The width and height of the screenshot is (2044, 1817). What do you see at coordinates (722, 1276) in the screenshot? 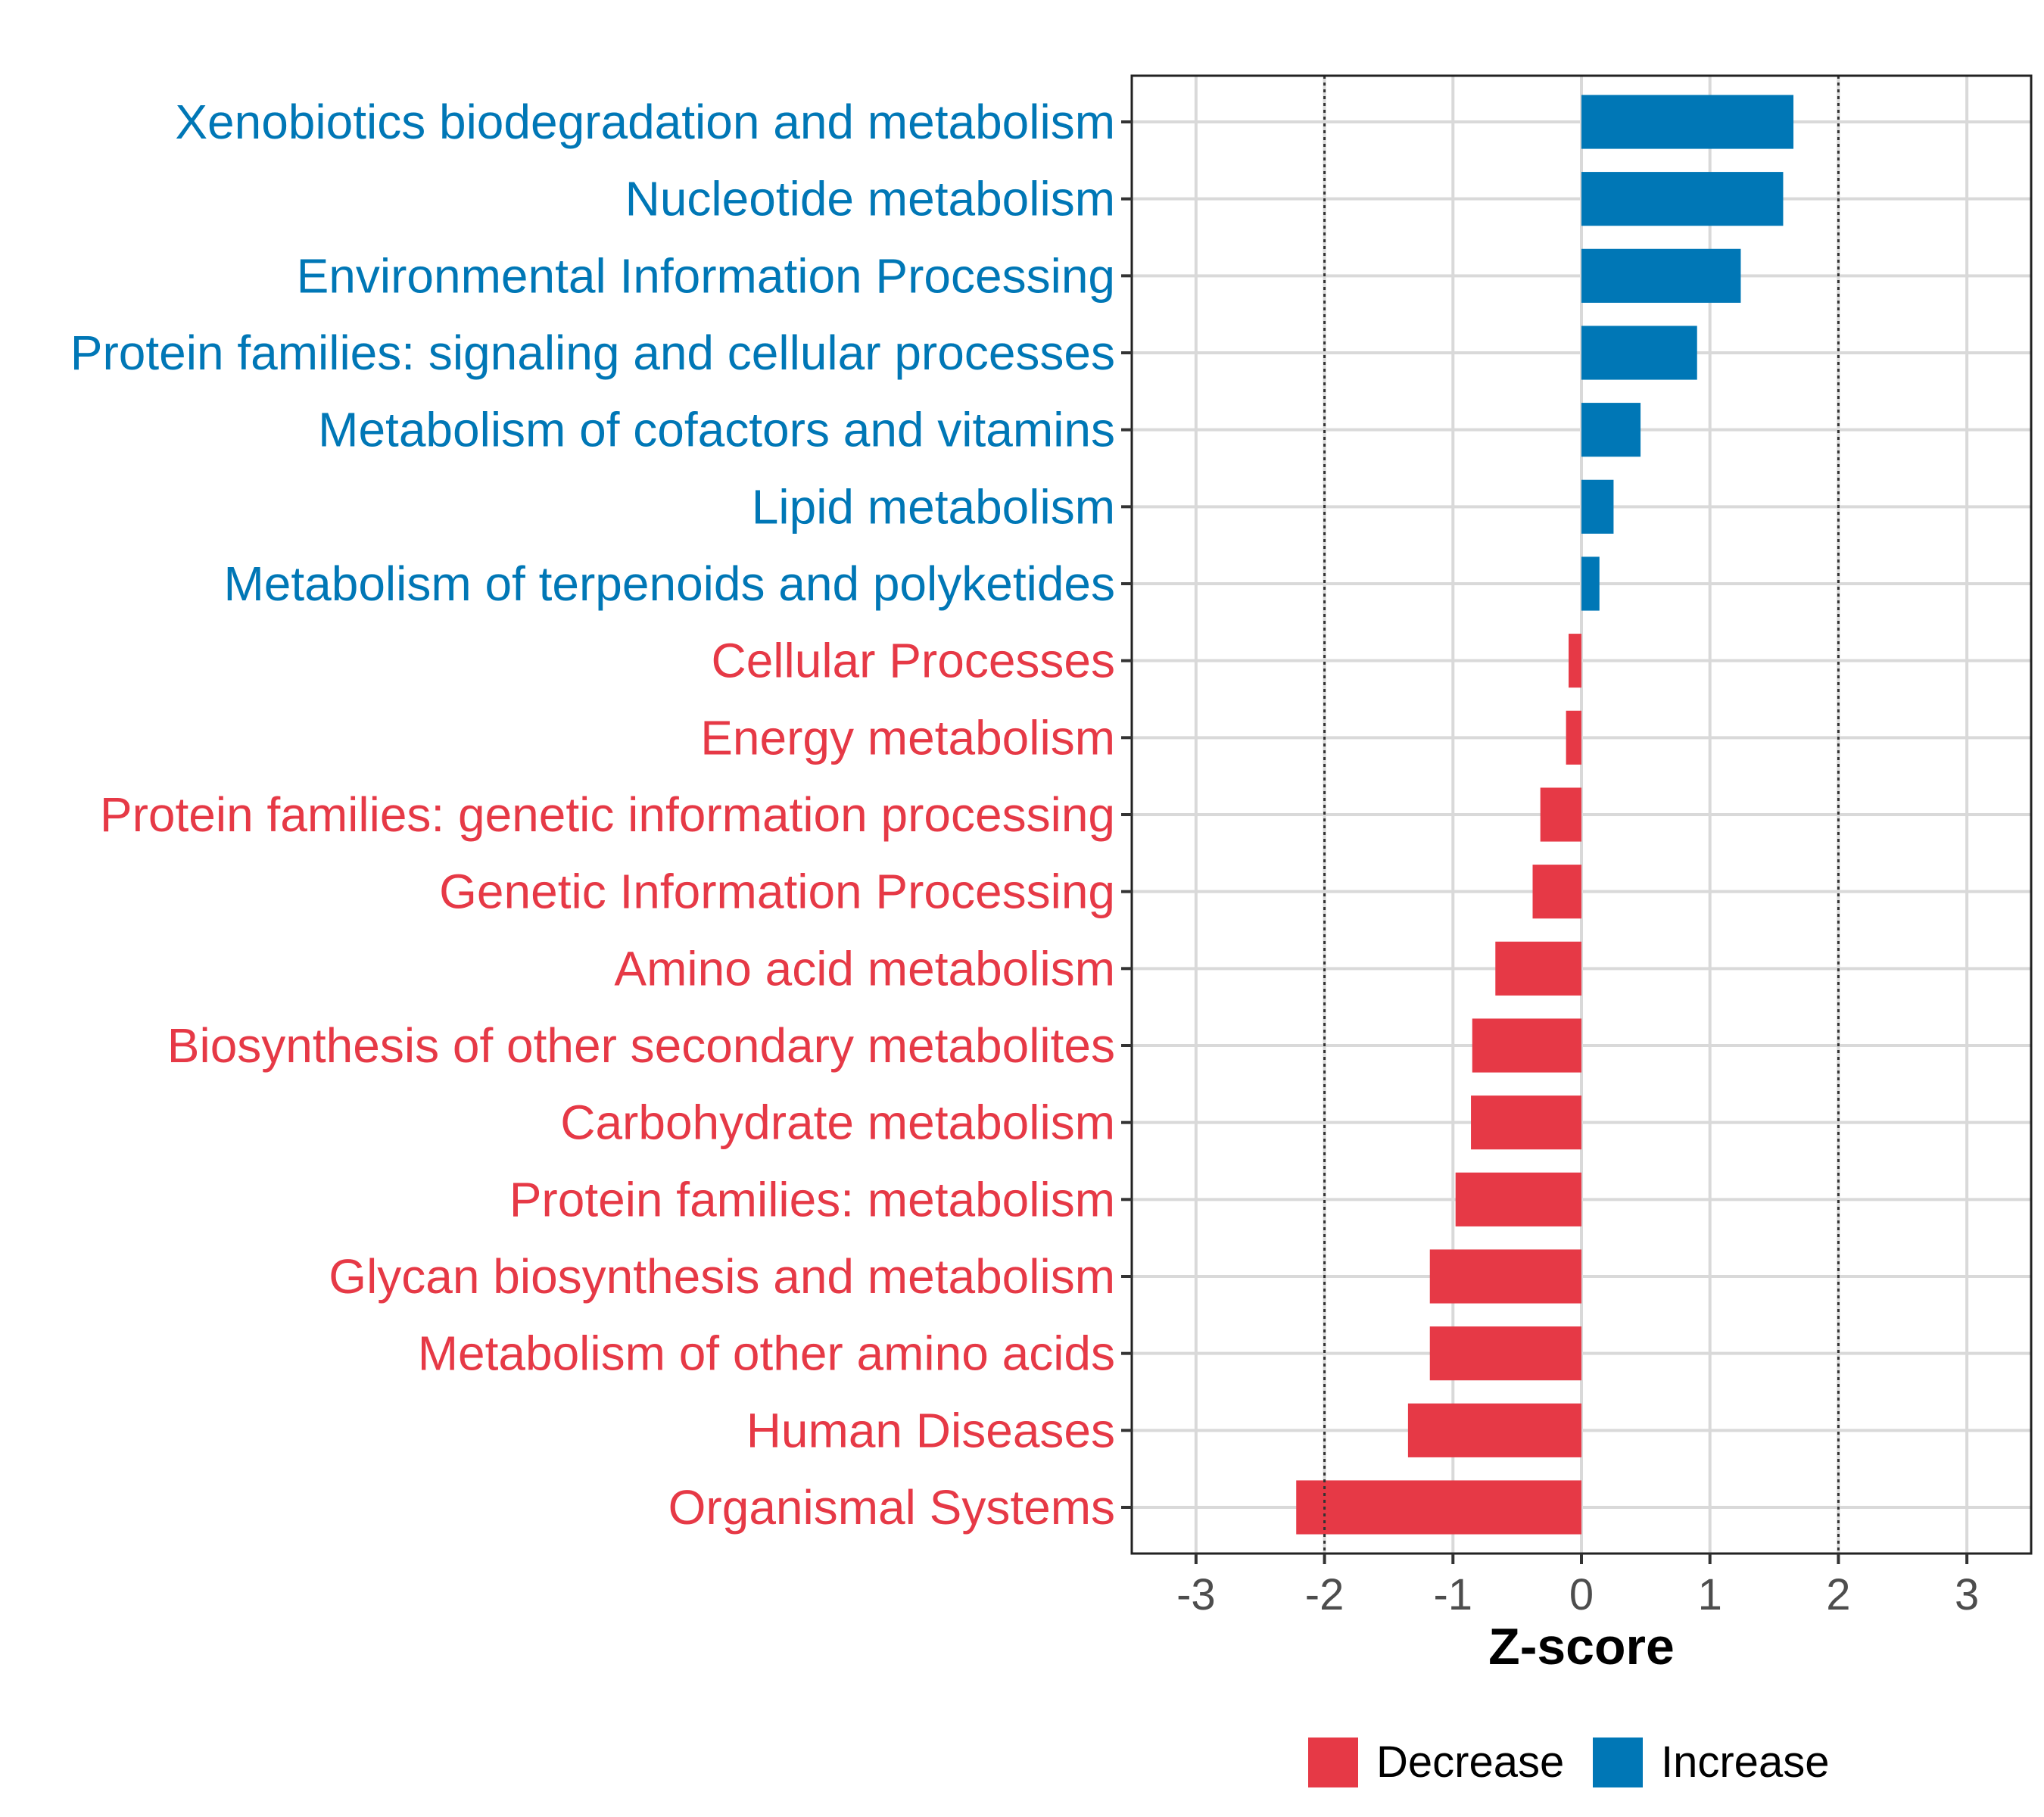
I see `category-label: Glycan biosynthesis and metabolism` at bounding box center [722, 1276].